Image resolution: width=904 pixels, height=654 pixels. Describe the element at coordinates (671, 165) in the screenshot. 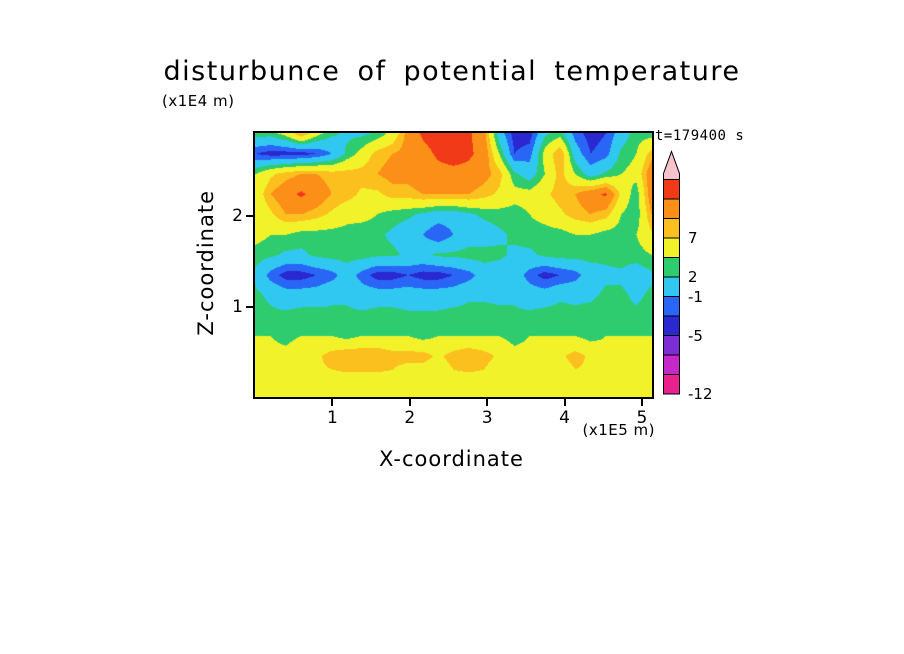

I see `colorbar-over-arrow-icon` at that location.